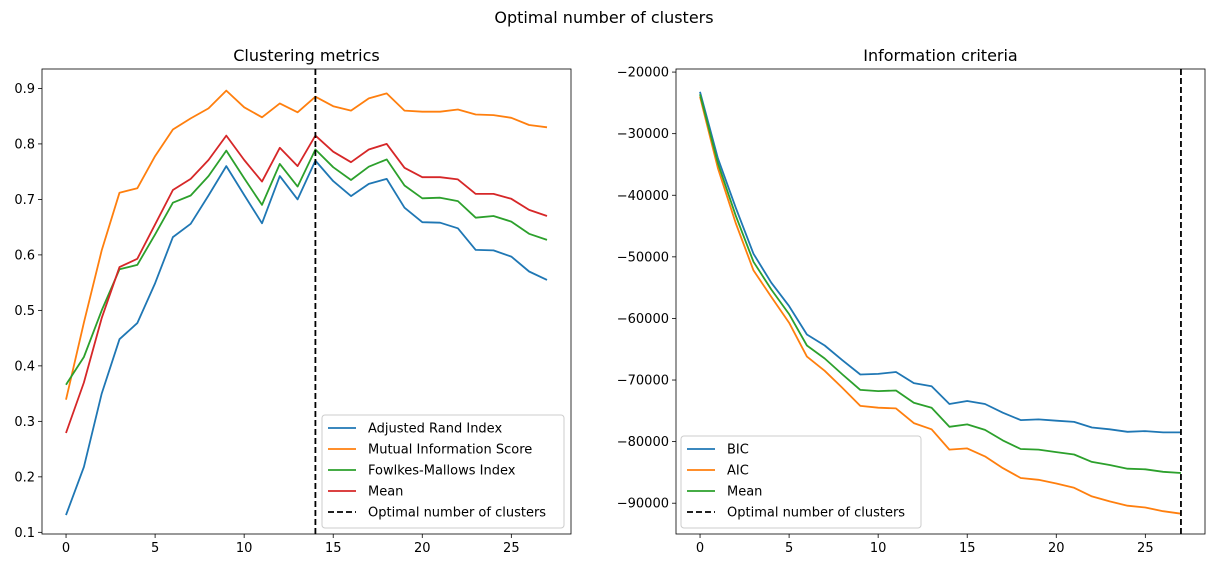 Image resolution: width=1214 pixels, height=565 pixels. Describe the element at coordinates (450, 450) in the screenshot. I see `legend-label: Mutual Information Score` at that location.